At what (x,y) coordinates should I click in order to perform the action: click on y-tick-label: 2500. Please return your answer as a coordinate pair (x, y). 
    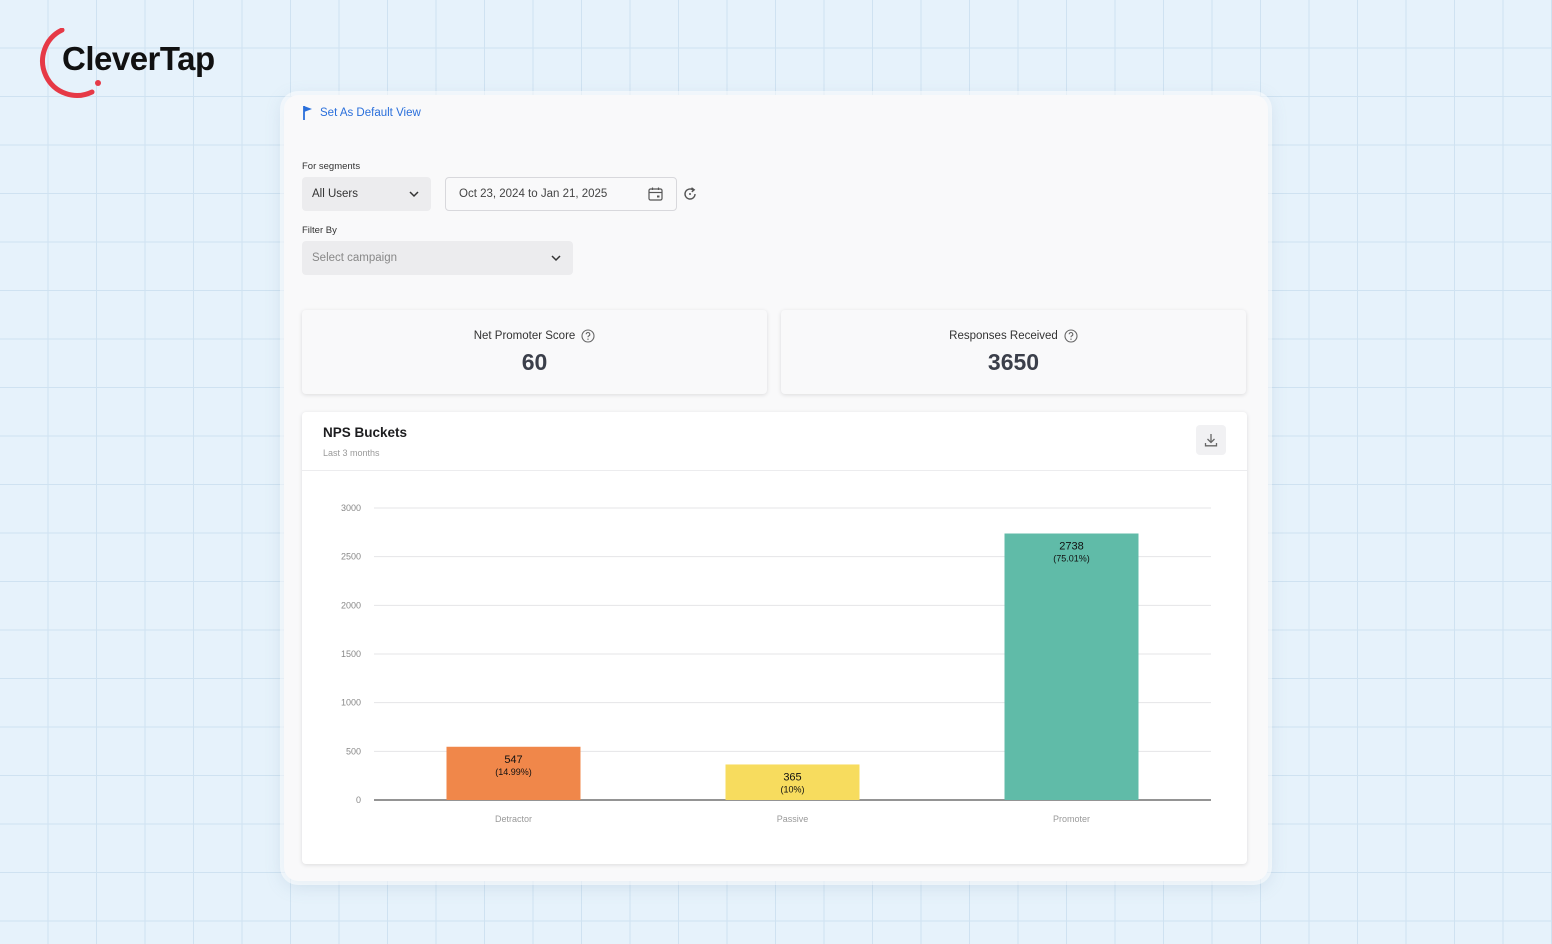
    Looking at the image, I should click on (351, 557).